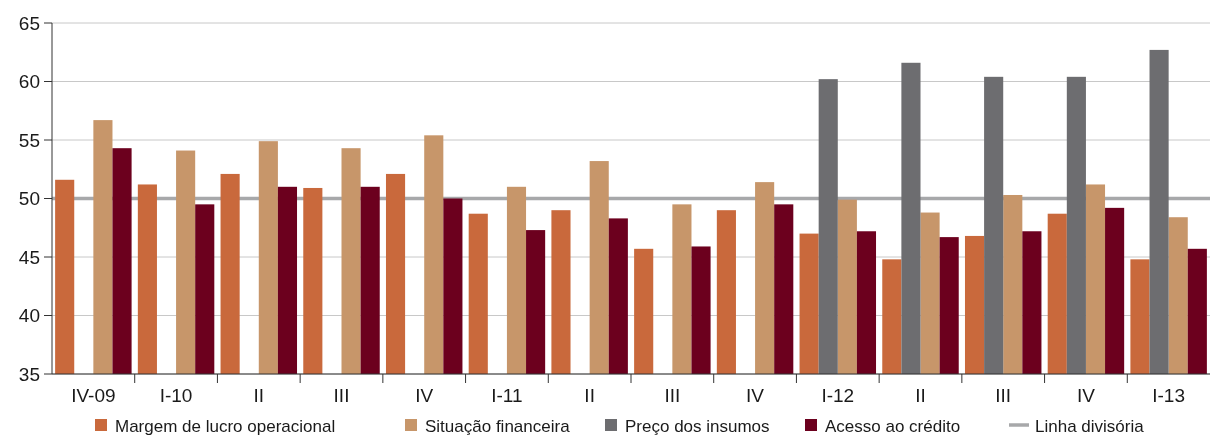 The height and width of the screenshot is (439, 1213). I want to click on legend-label: Acesso ao crédito, so click(893, 426).